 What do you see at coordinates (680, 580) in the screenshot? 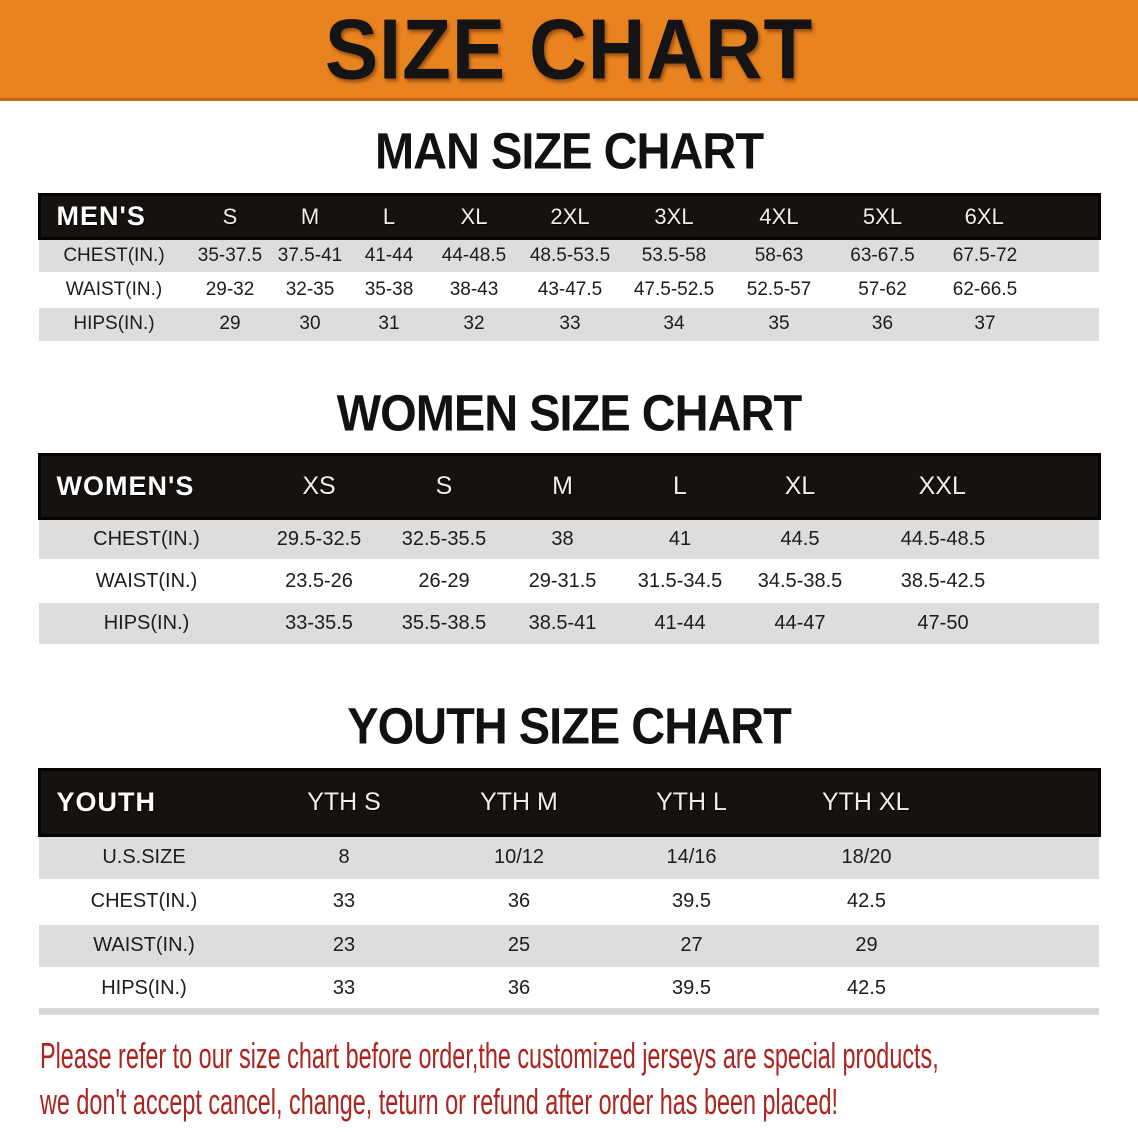
I see `measurement-value-cell: 31.5-34.5` at bounding box center [680, 580].